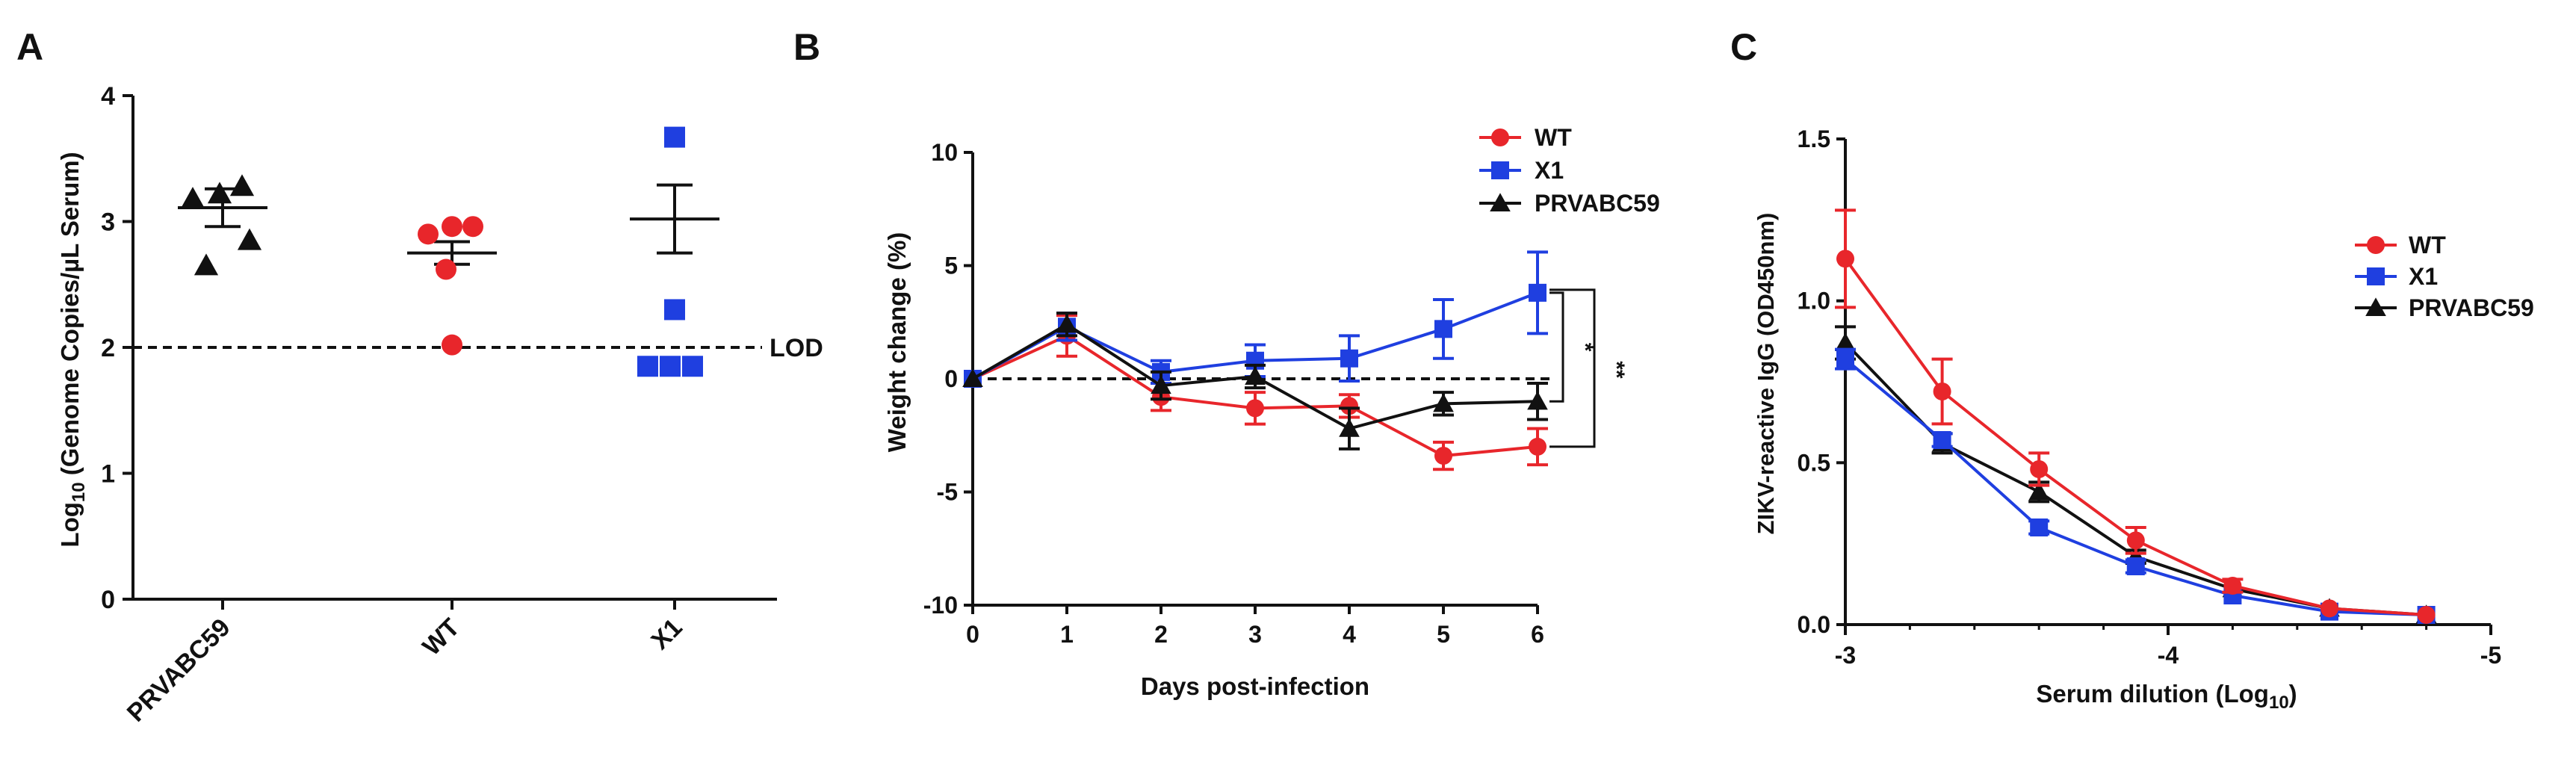  What do you see at coordinates (1443, 634) in the screenshot?
I see `panel-b-x-tick-label: 5` at bounding box center [1443, 634].